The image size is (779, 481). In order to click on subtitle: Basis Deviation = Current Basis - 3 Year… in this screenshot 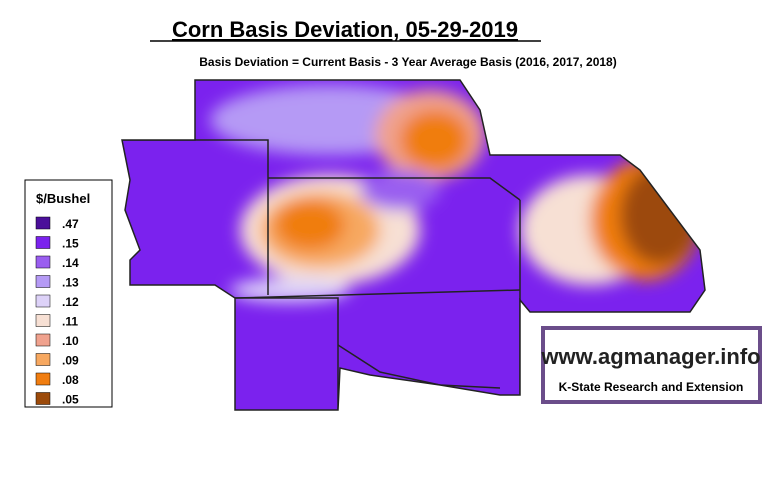, I will do `click(407, 62)`.